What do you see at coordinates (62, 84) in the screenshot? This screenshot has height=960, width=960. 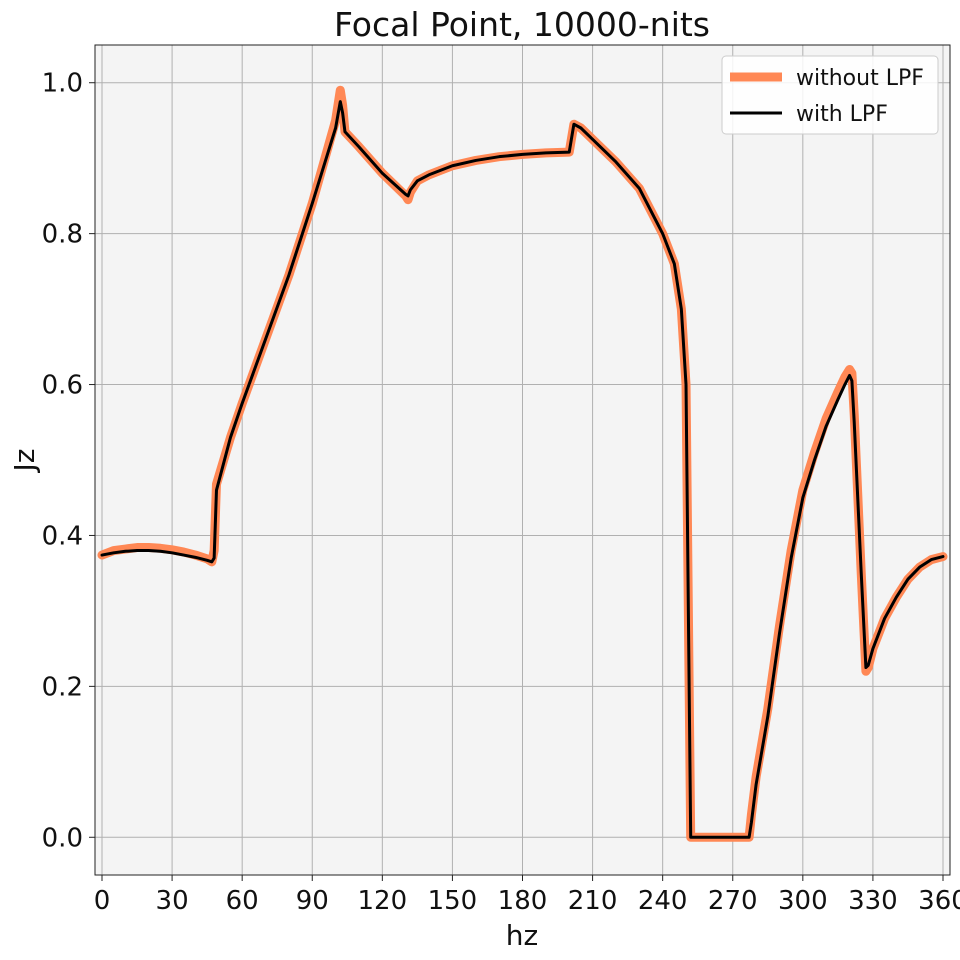 I see `y-tick-label: 1.0` at bounding box center [62, 84].